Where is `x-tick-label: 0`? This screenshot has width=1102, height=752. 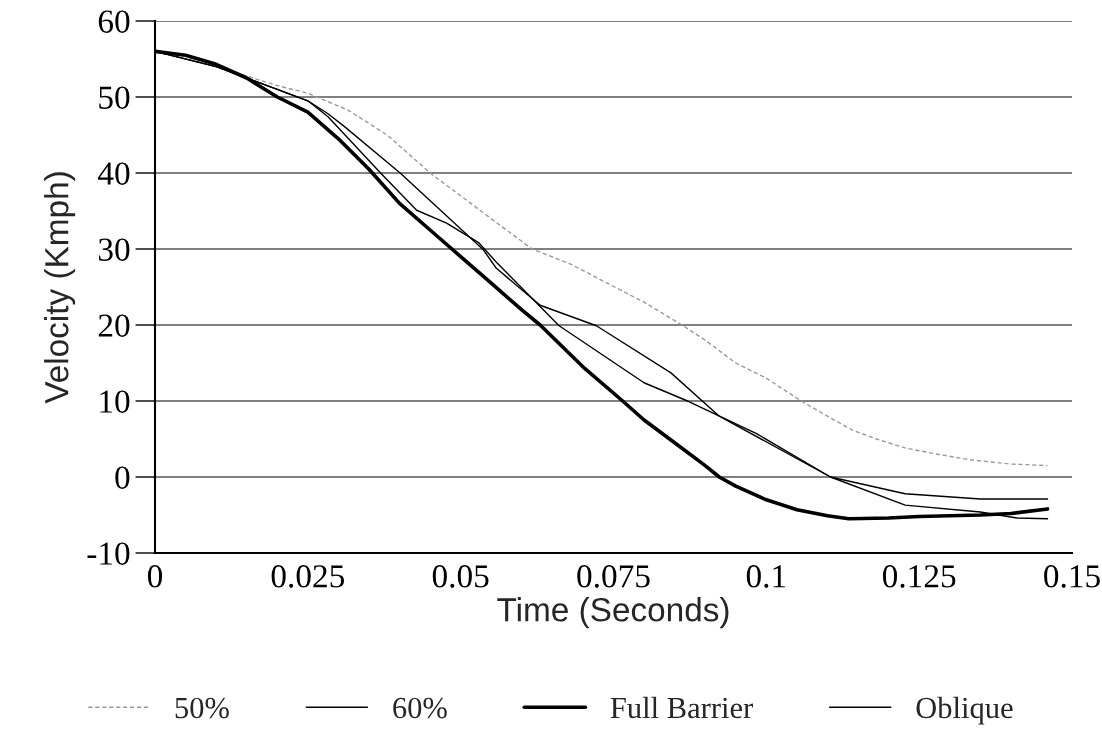 x-tick-label: 0 is located at coordinates (155, 576).